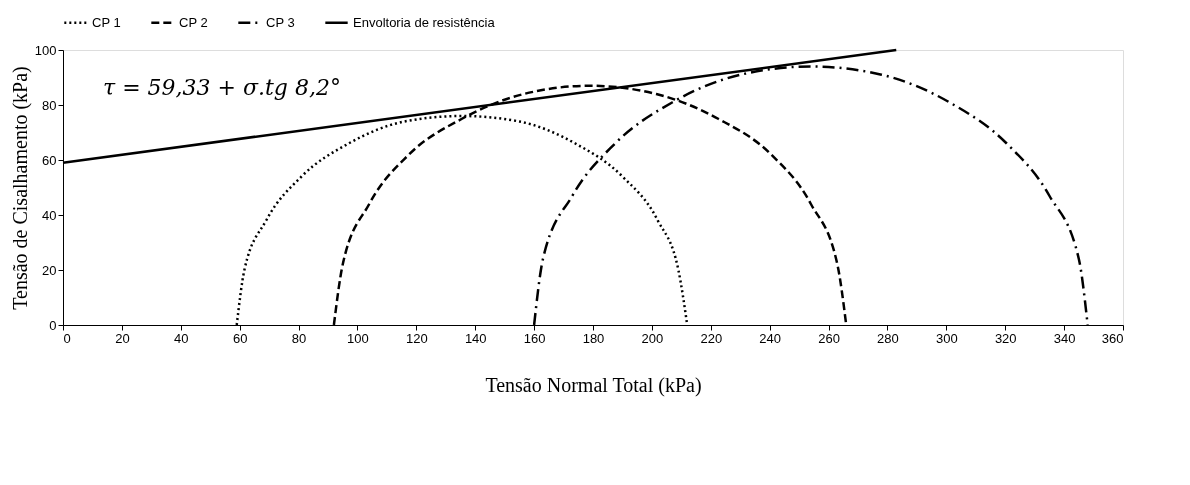 The height and width of the screenshot is (485, 1190). What do you see at coordinates (593, 338) in the screenshot?
I see `x-tick-label: 180` at bounding box center [593, 338].